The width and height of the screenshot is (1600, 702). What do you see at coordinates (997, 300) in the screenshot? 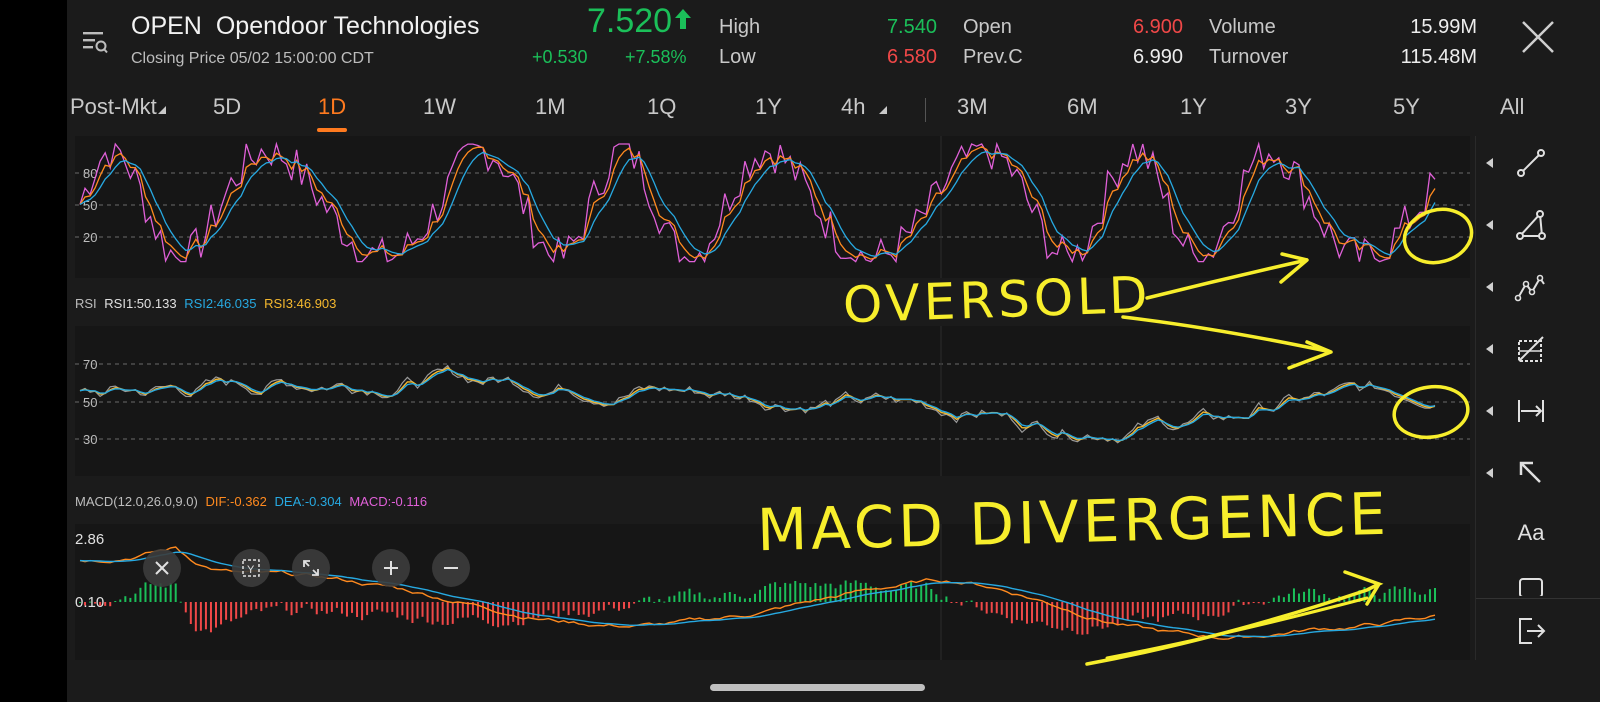
I see `oversold-annotation: OVERSOLD` at bounding box center [997, 300].